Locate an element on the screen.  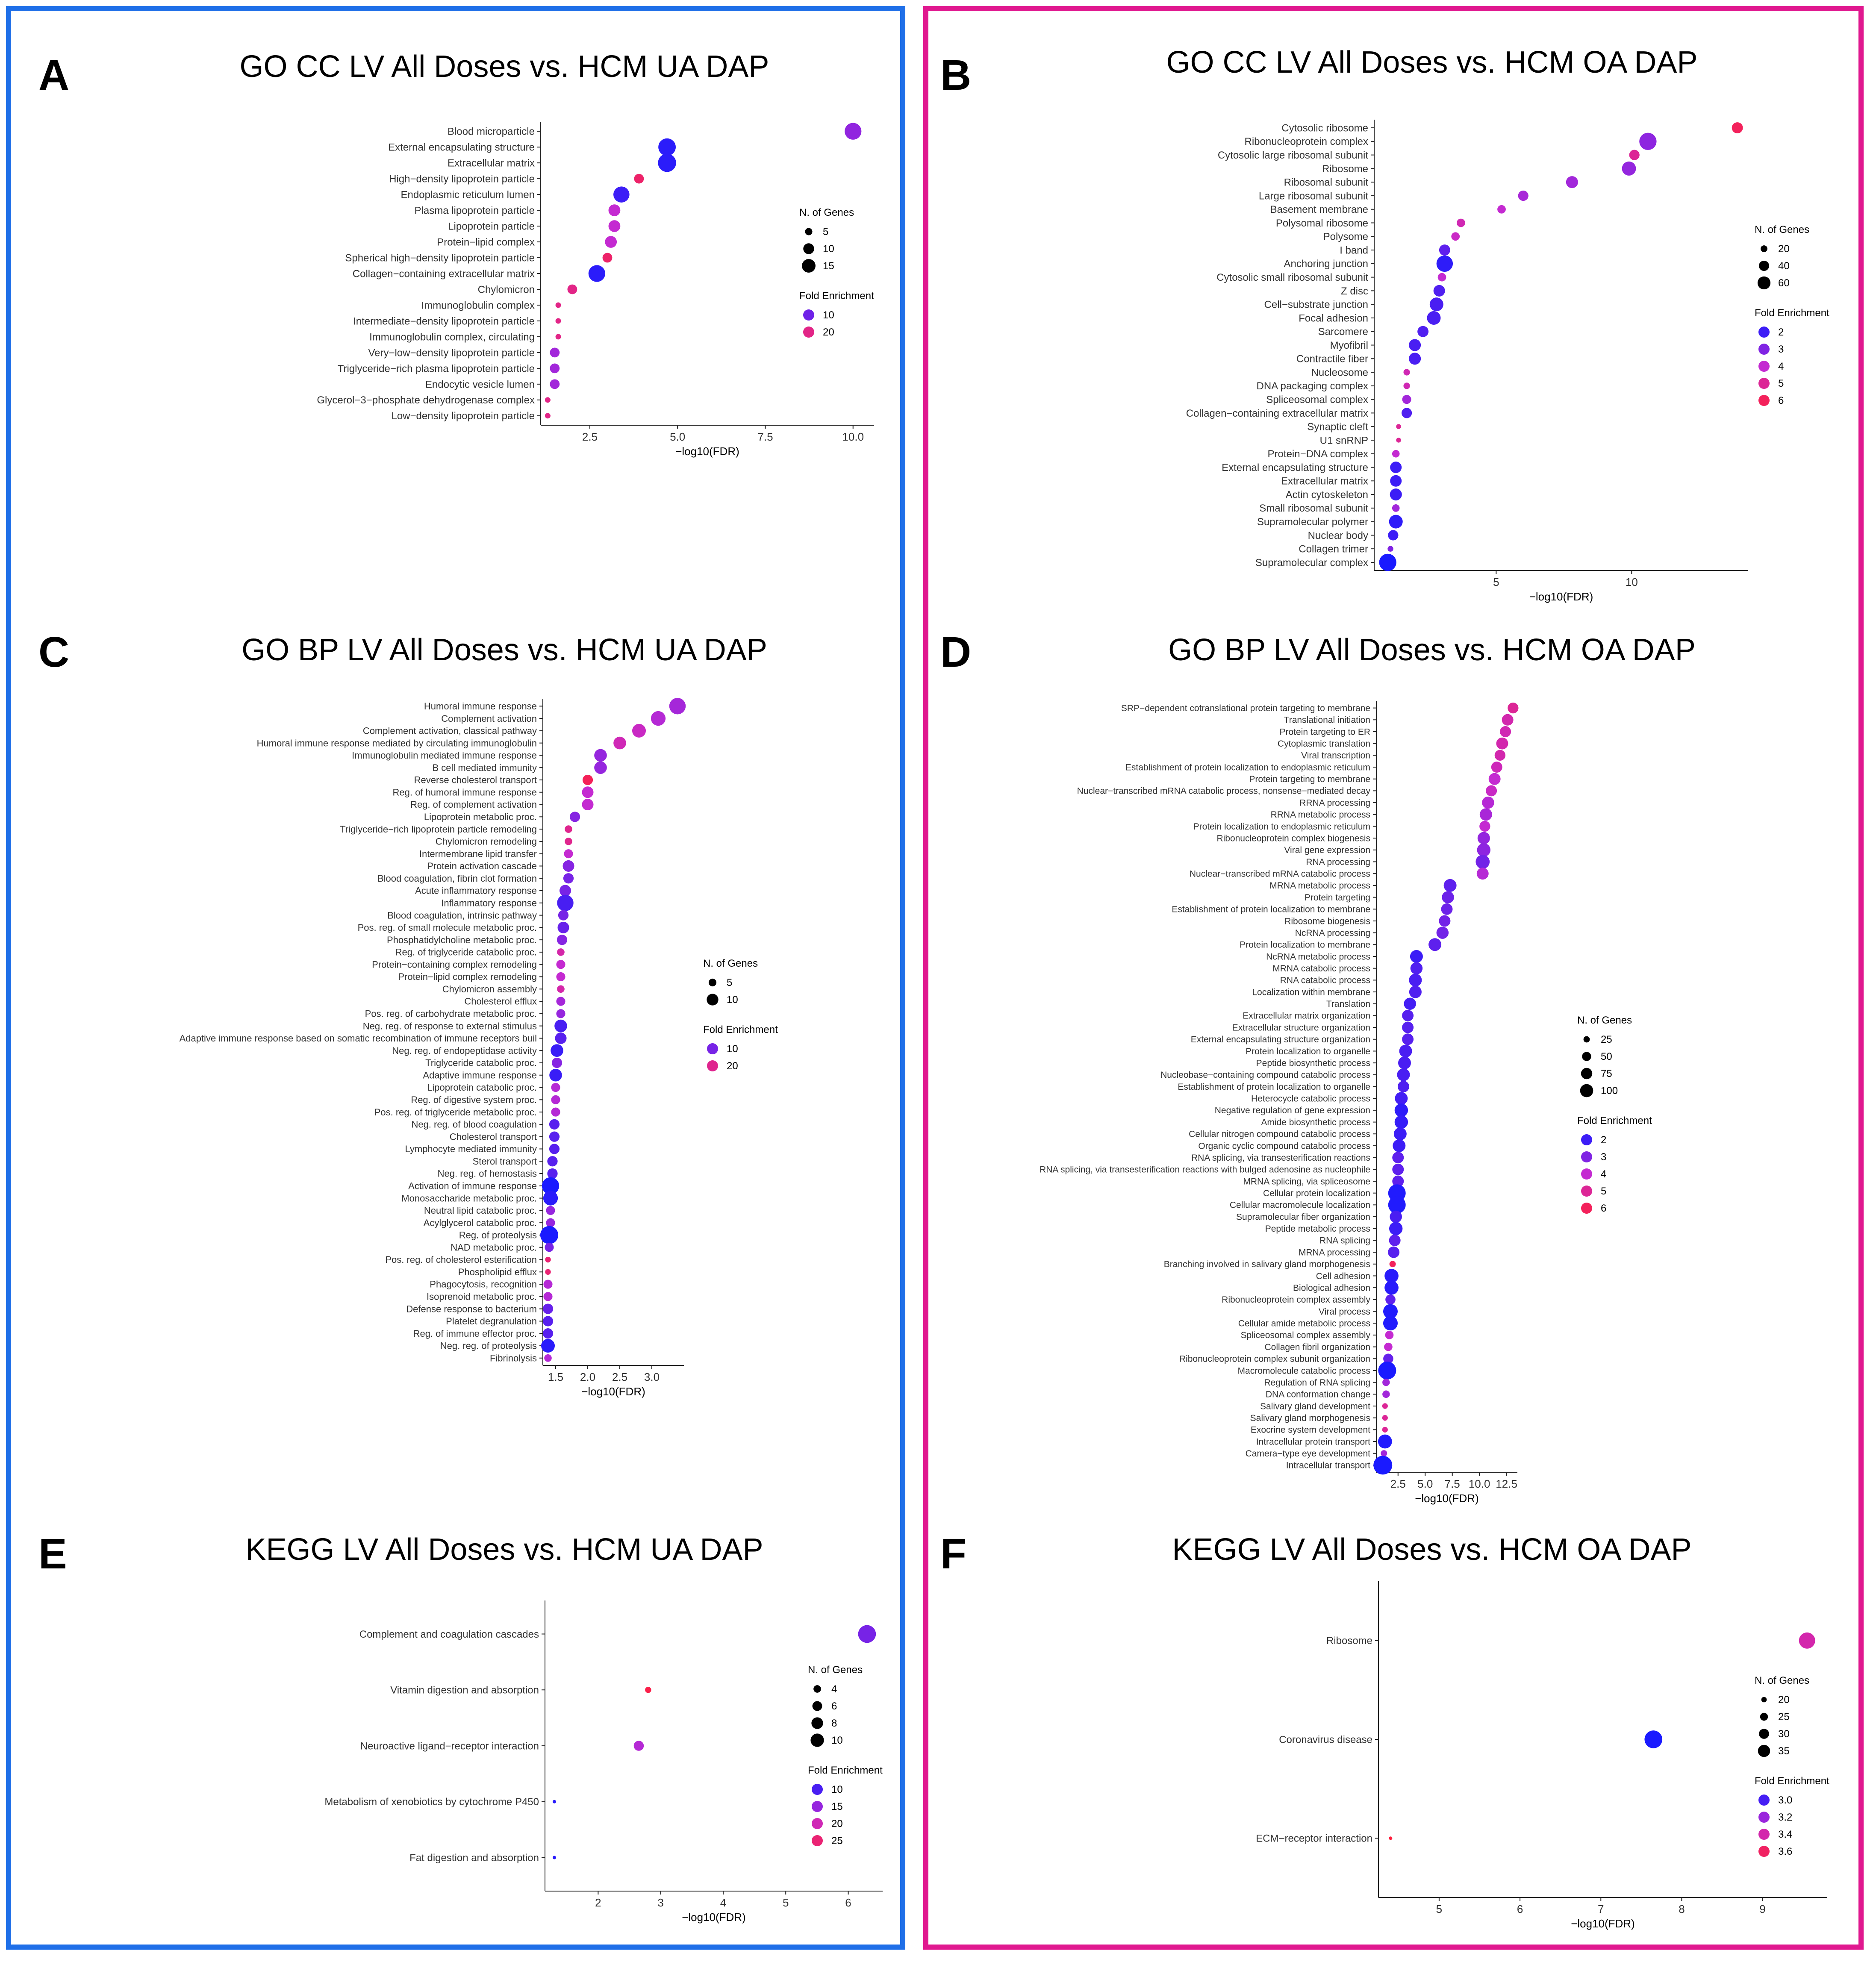
panel-d-legend-size-dot is located at coordinates (1586, 1090).